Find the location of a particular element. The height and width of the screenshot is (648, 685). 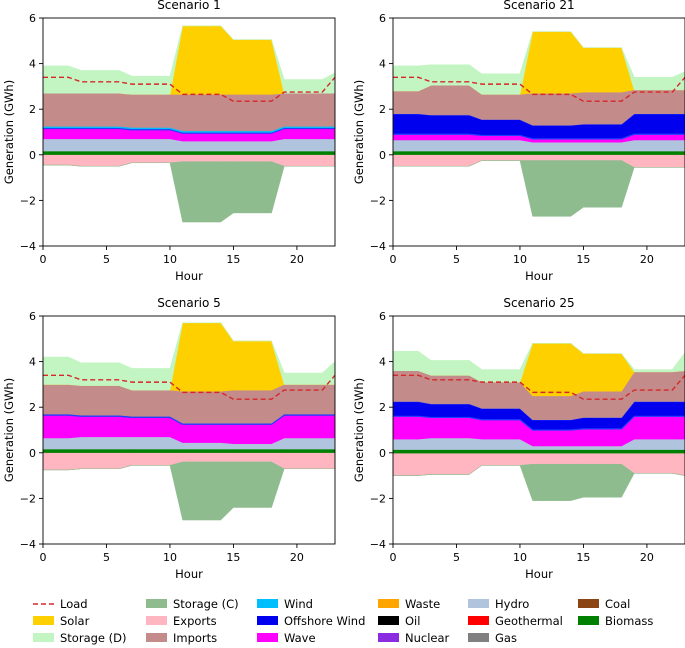

legend-item: Gas is located at coordinates (492, 638).